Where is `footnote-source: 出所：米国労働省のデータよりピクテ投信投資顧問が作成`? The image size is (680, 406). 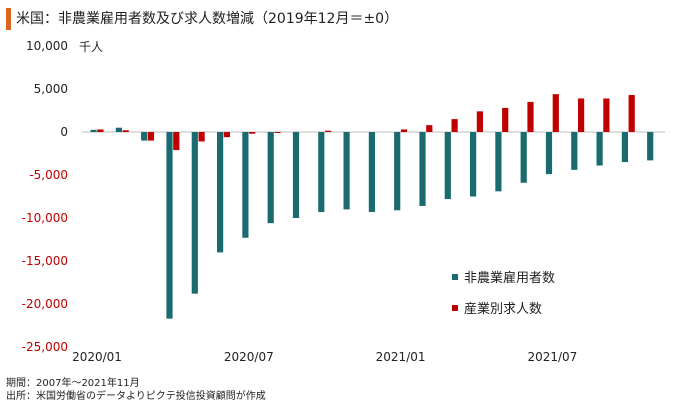 footnote-source: 出所：米国労働省のデータよりピクテ投信投資顧問が作成 is located at coordinates (136, 396).